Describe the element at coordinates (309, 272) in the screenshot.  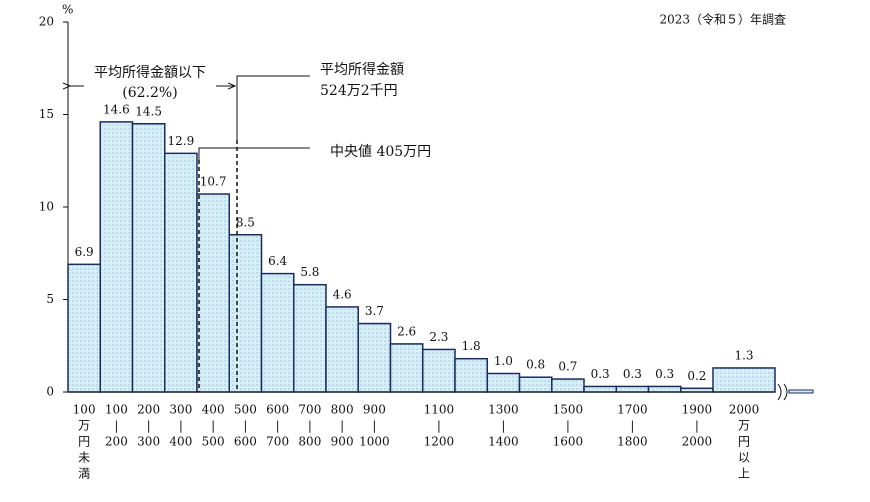
I see `value-label: 5.8` at that location.